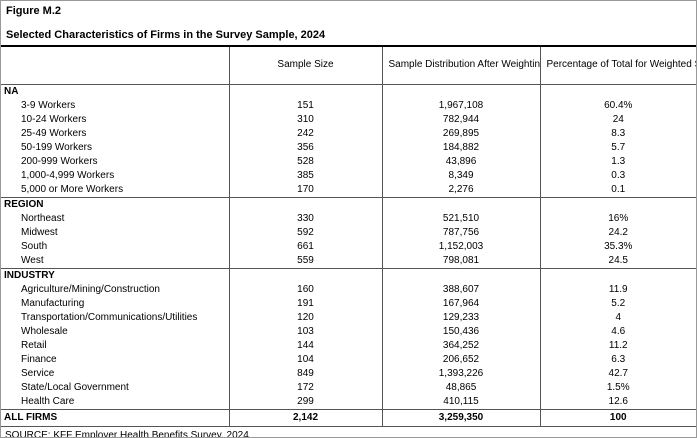 Image resolution: width=697 pixels, height=438 pixels. I want to click on percentage-cell: 35.3%, so click(617, 246).